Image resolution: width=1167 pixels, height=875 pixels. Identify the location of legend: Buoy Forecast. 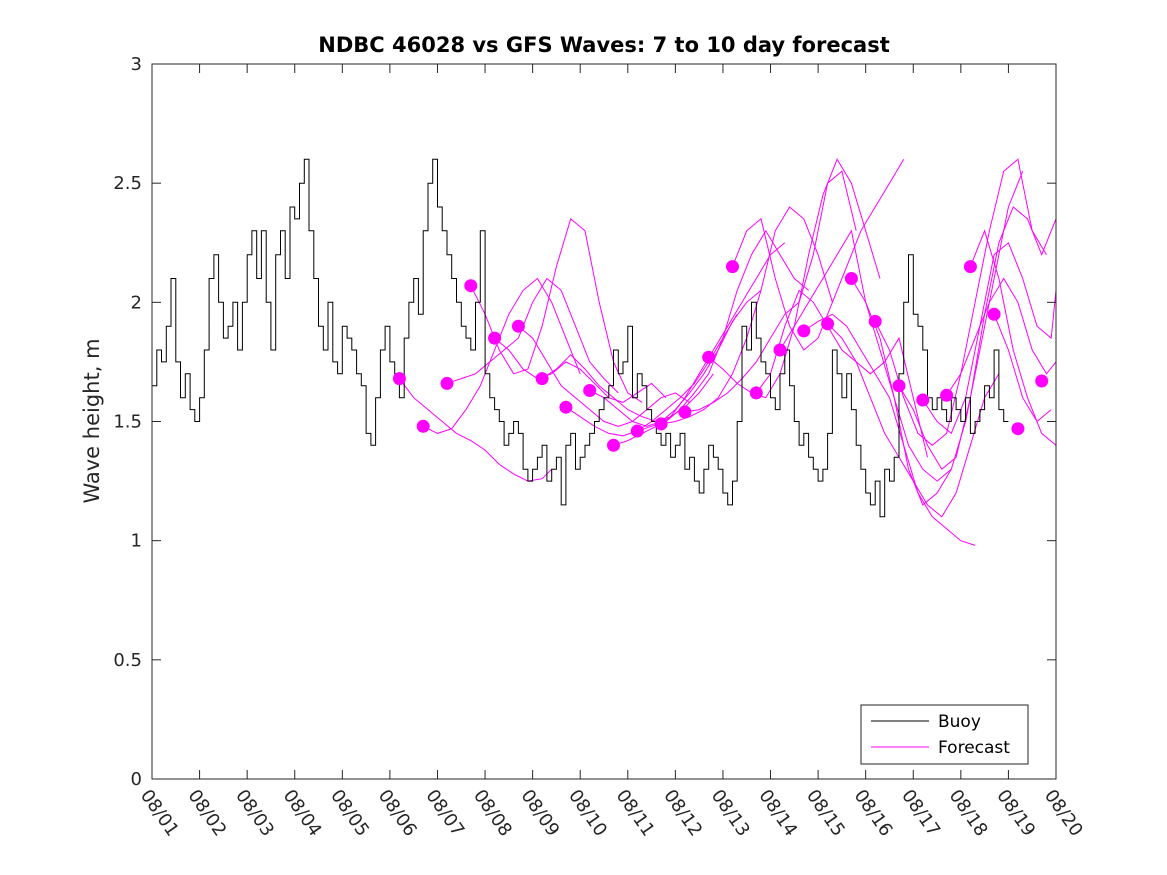
(944, 734).